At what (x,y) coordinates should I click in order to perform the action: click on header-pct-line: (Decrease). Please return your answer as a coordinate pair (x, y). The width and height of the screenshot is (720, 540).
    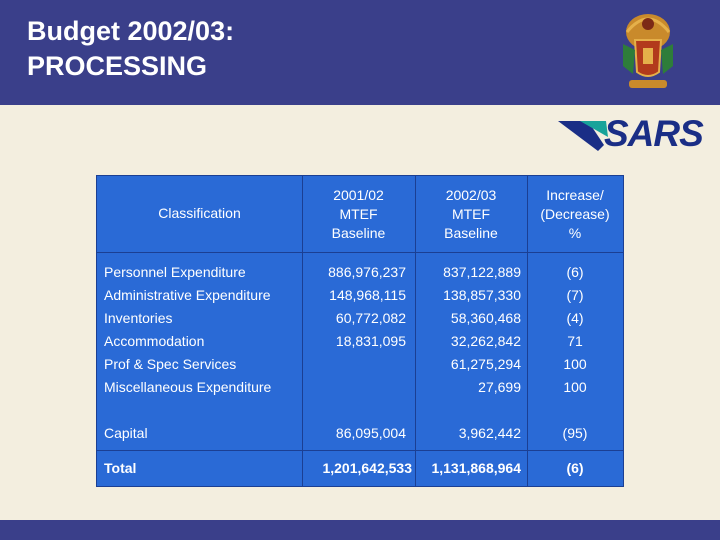
    Looking at the image, I should click on (575, 214).